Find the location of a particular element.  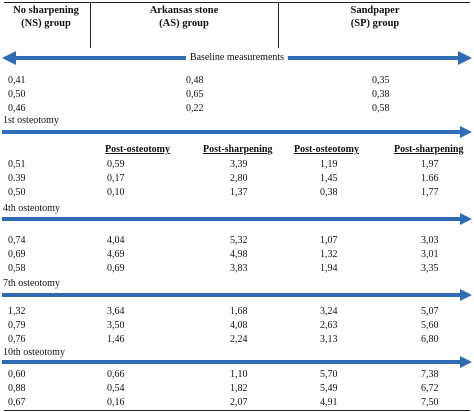

s1-as-ps-1: 2,80 is located at coordinates (239, 178).